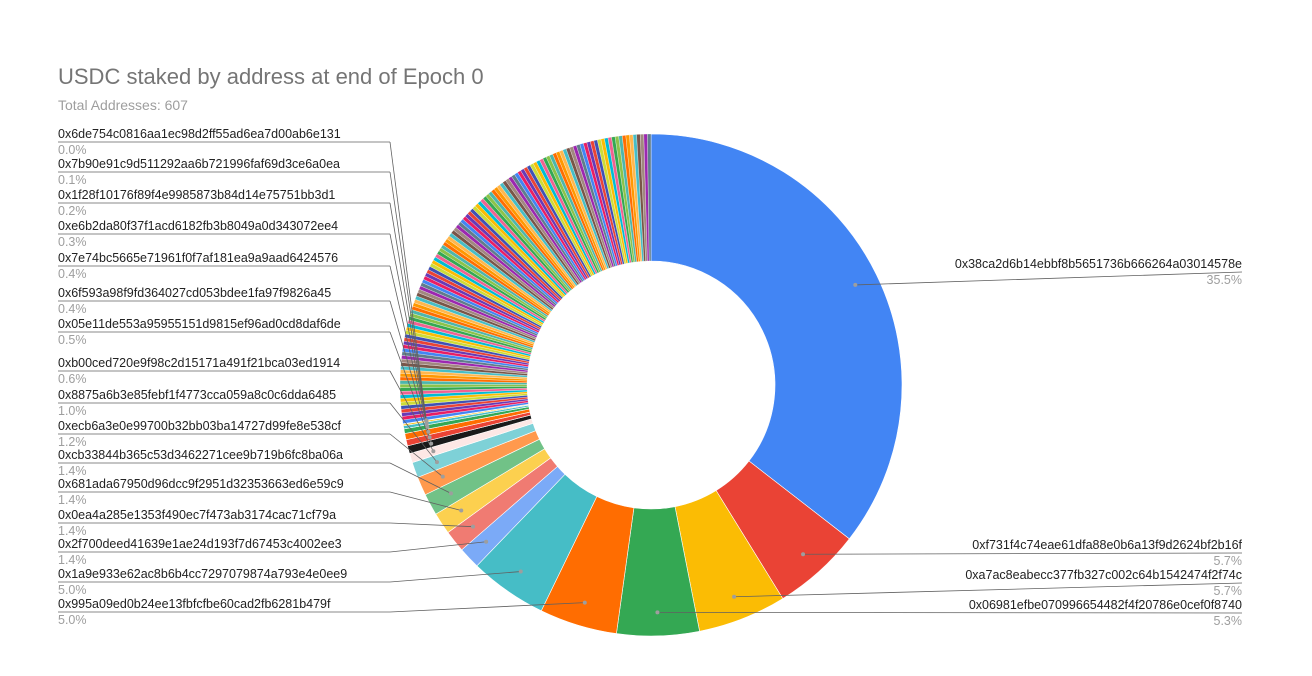  Describe the element at coordinates (72, 242) in the screenshot. I see `slice-percent: 0.3%` at that location.